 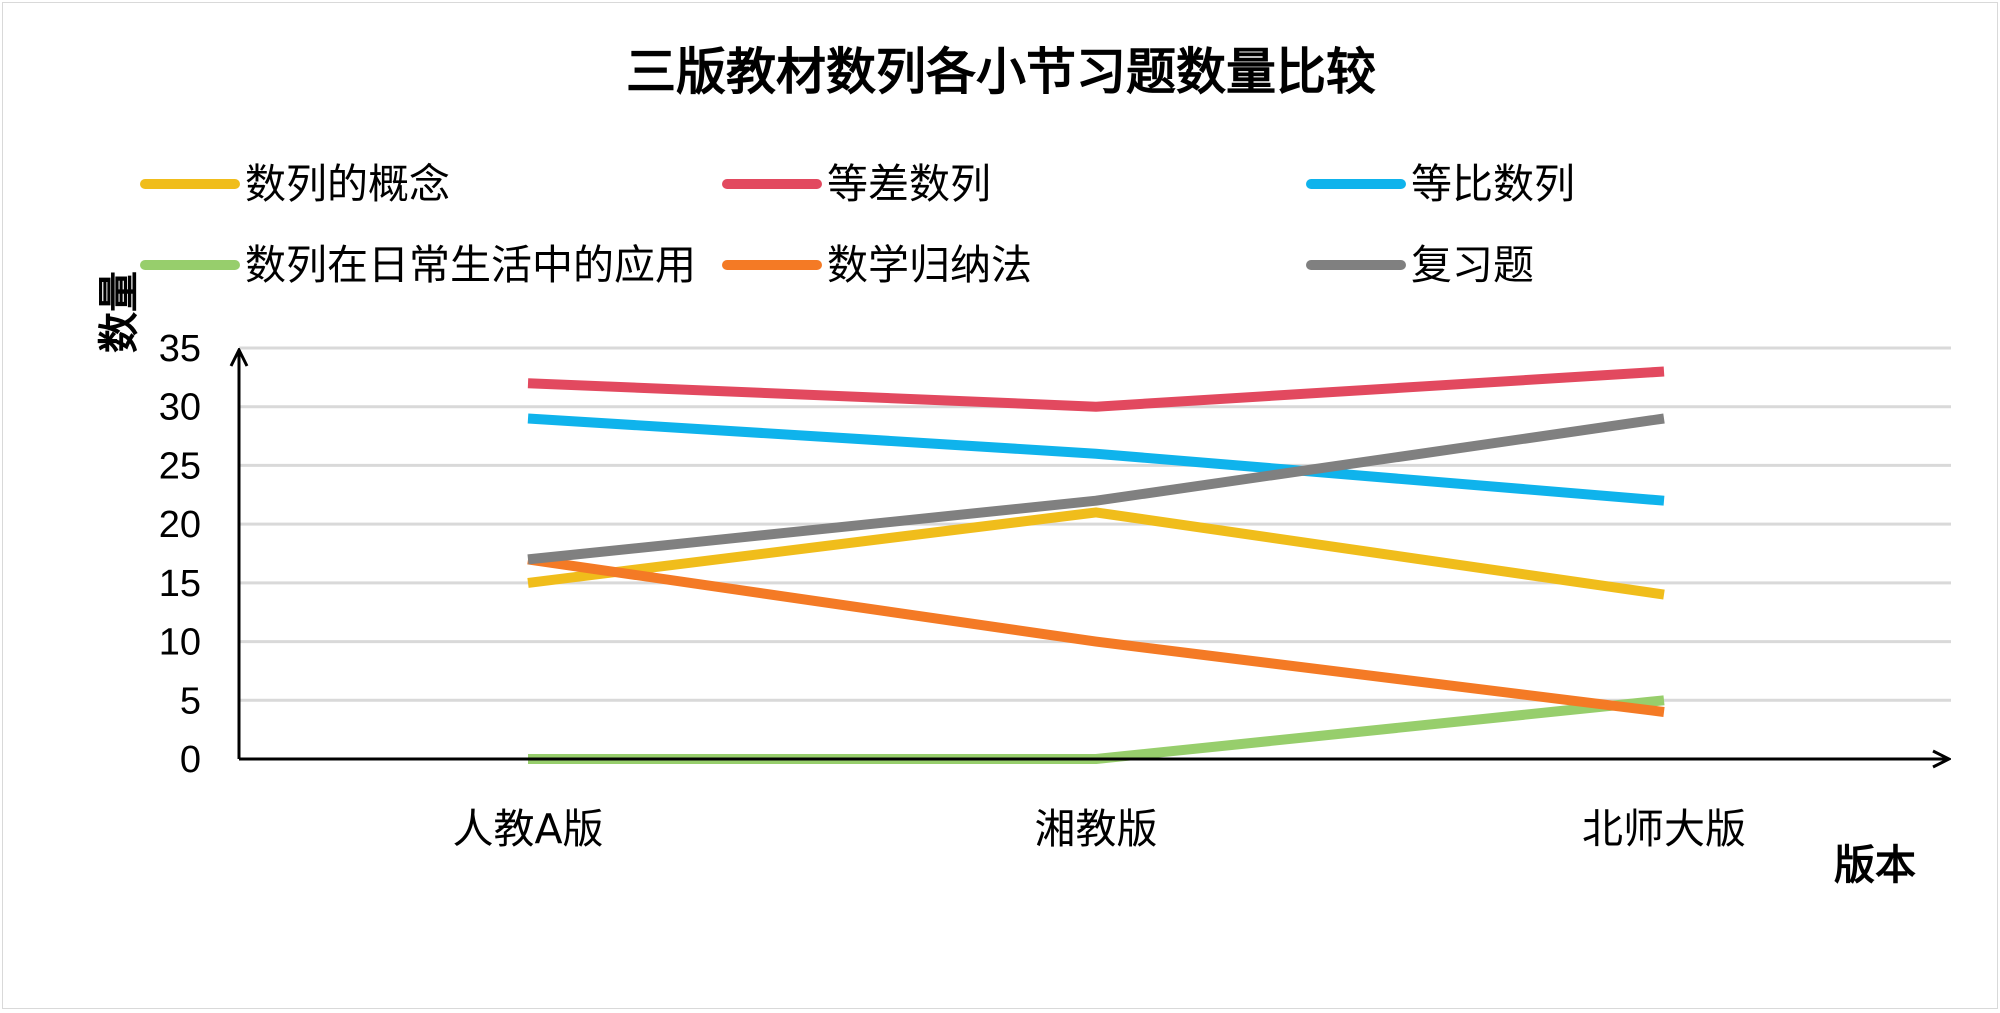 What do you see at coordinates (180, 349) in the screenshot?
I see `y-tick-label: 35` at bounding box center [180, 349].